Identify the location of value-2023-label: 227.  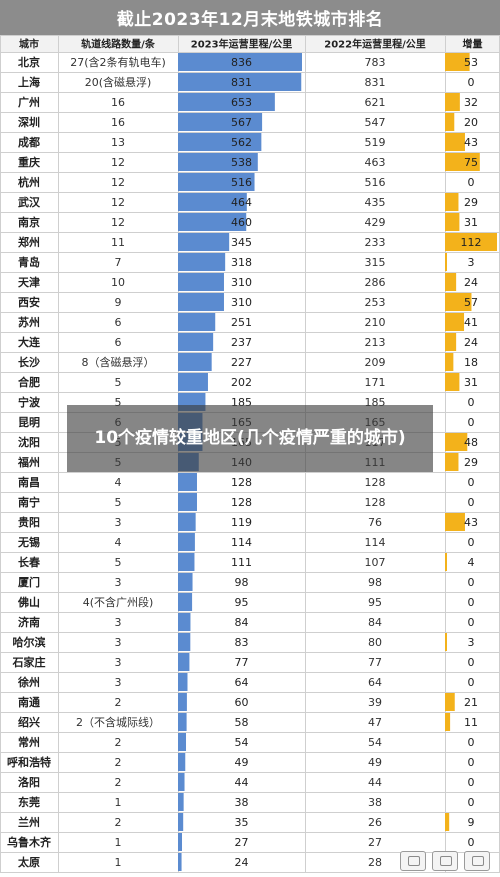
(241, 362).